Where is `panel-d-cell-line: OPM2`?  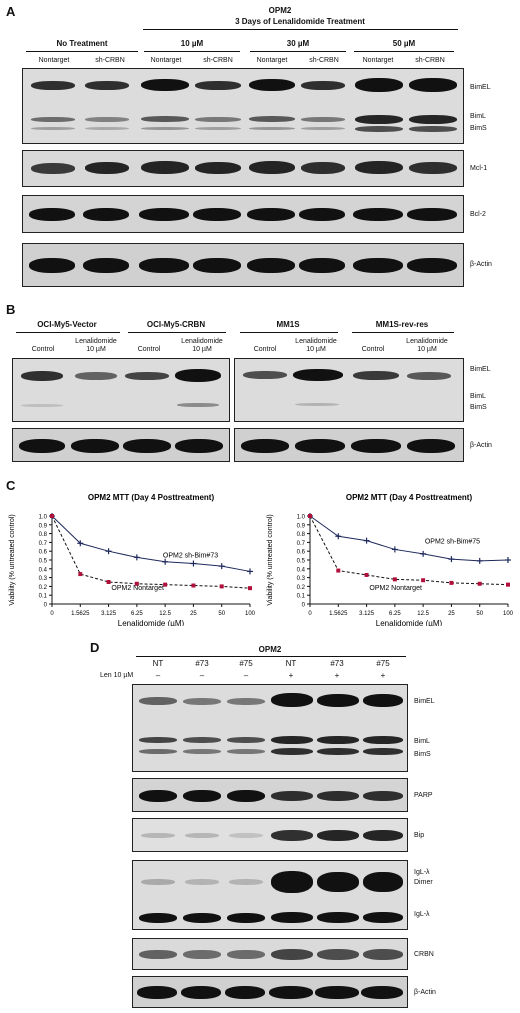
panel-d-cell-line: OPM2 is located at coordinates (270, 649).